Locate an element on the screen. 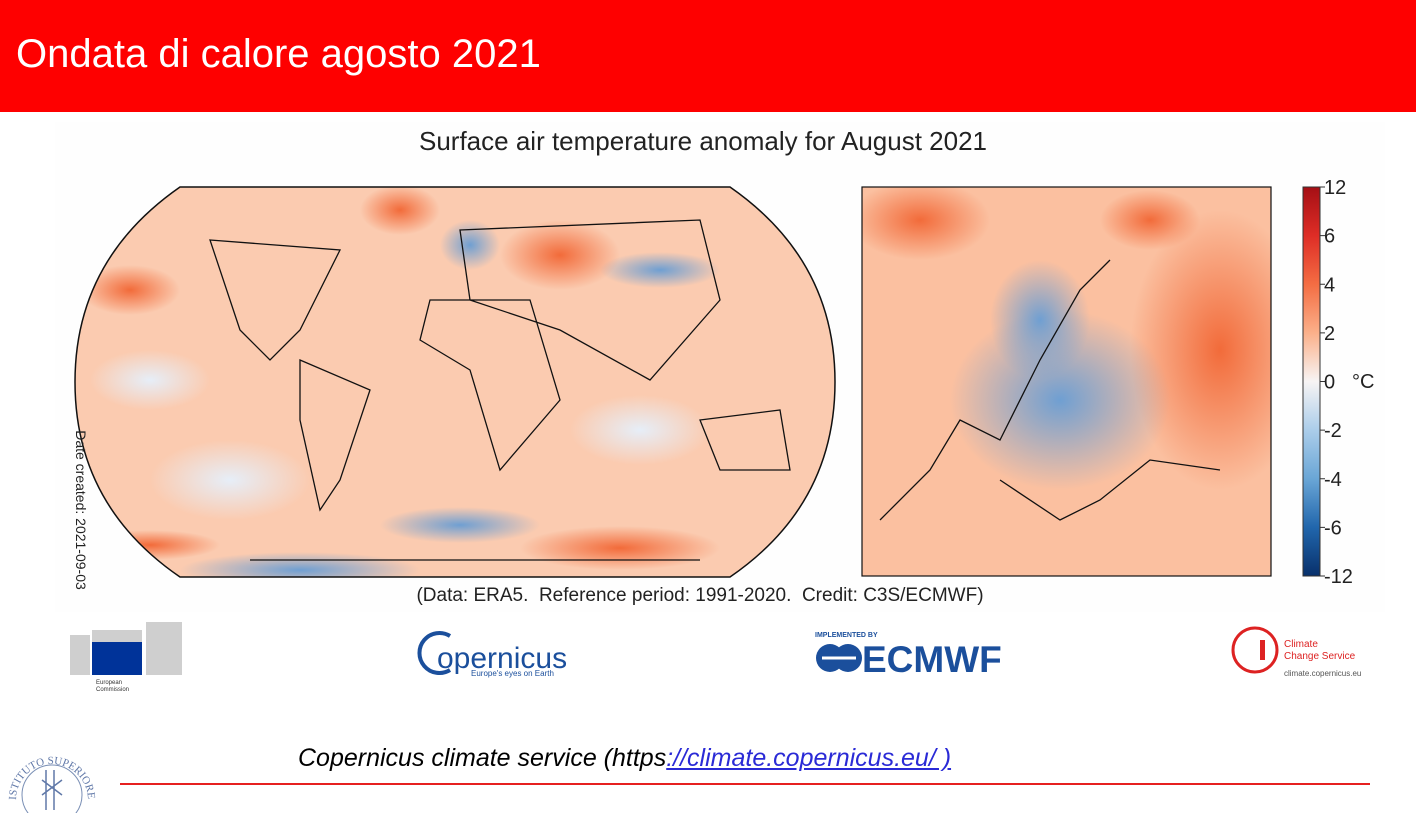  copernicus-text: opernicus is located at coordinates (502, 658).